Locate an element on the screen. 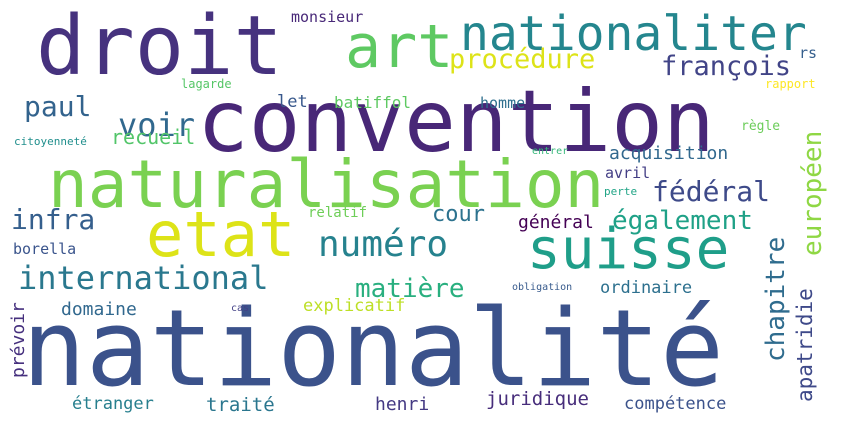  word-convention: convention is located at coordinates (456, 122).